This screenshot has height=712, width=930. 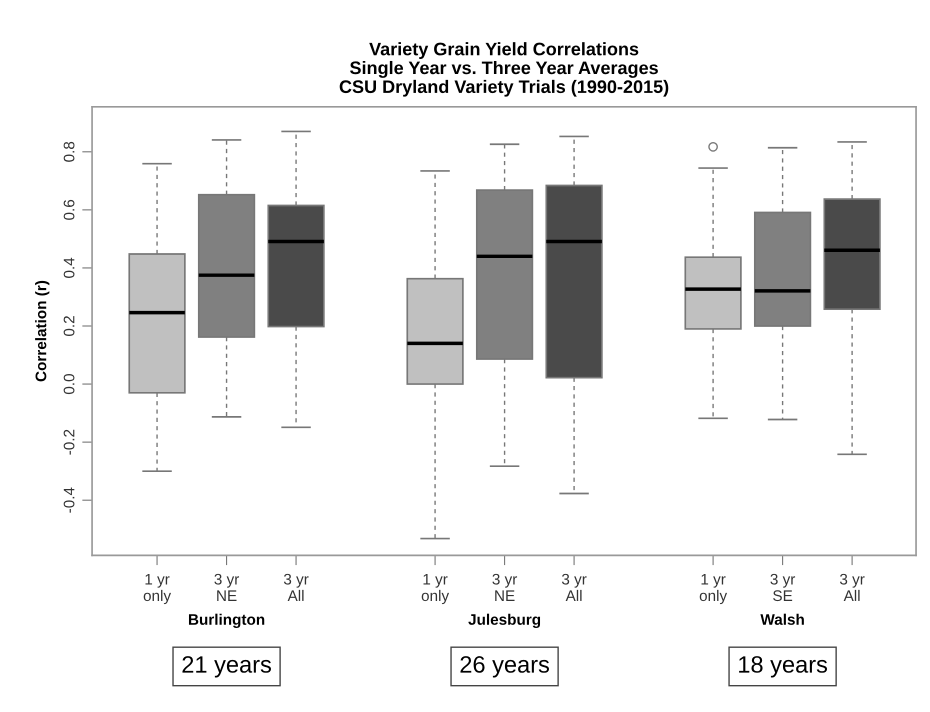 I want to click on y-tick-label: 0.8, so click(x=69, y=152).